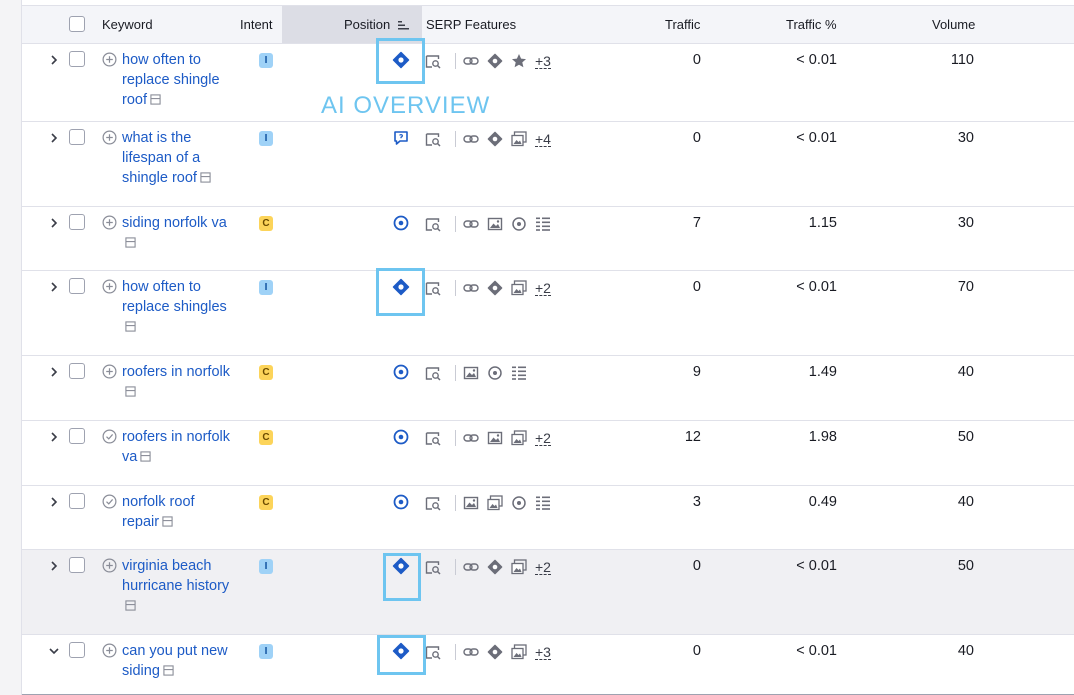 The height and width of the screenshot is (695, 1074). I want to click on more-features-link: +4, so click(543, 138).